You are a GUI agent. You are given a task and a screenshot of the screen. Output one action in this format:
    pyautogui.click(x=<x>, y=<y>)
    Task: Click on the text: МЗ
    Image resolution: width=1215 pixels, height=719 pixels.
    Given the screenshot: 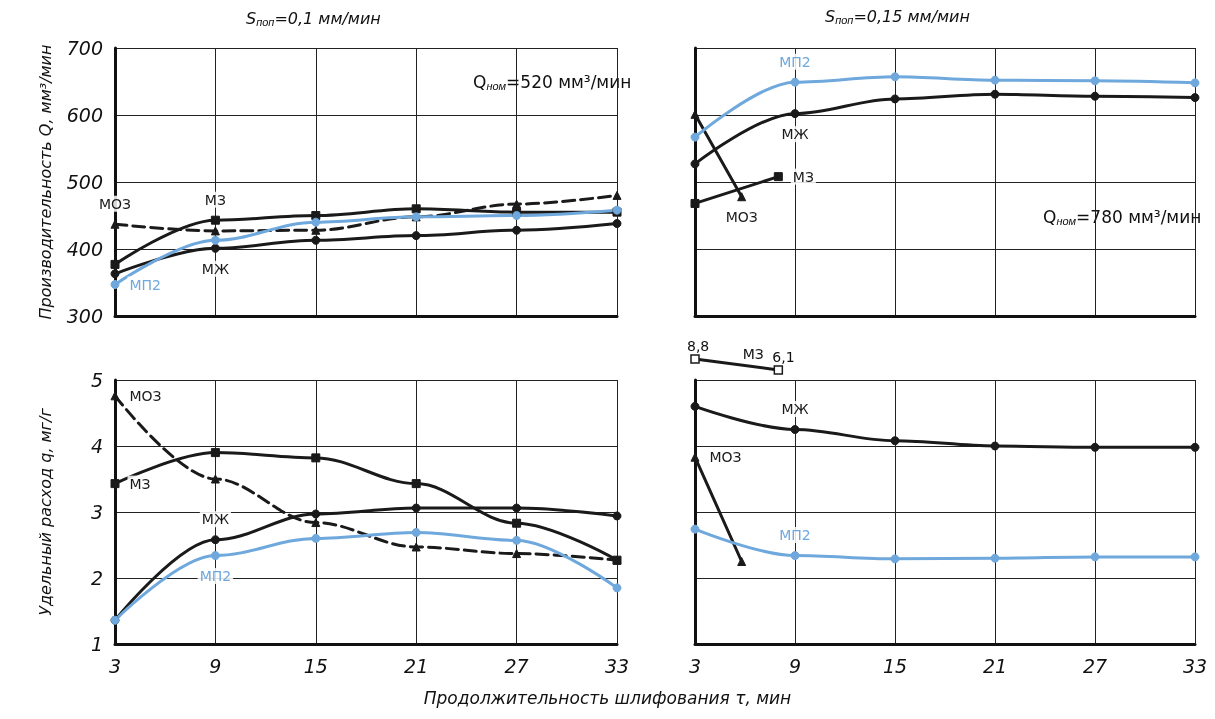 What is the action you would take?
    pyautogui.click(x=753, y=353)
    